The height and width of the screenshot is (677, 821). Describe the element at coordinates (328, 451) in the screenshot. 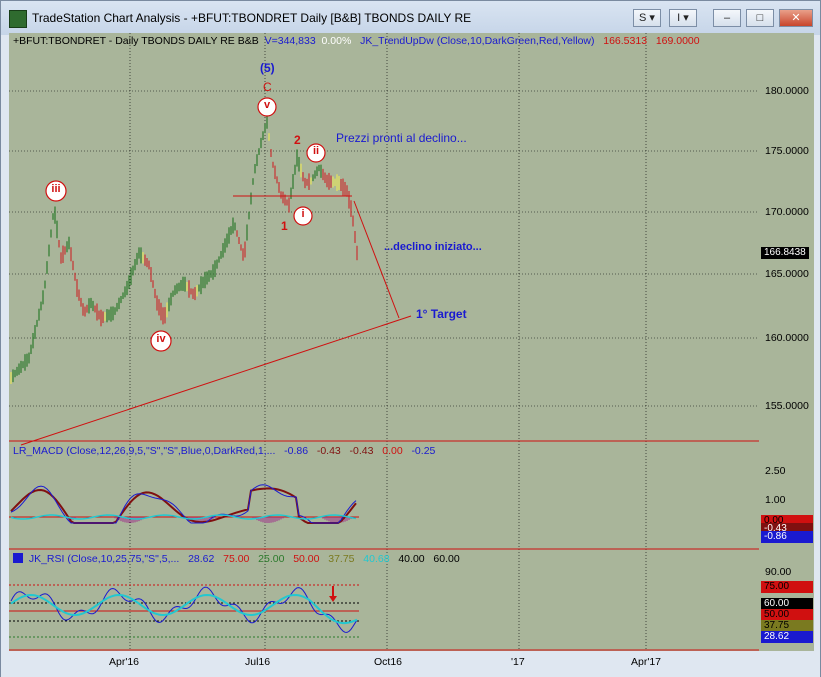

I see `macd-value-2: -0.43` at that location.